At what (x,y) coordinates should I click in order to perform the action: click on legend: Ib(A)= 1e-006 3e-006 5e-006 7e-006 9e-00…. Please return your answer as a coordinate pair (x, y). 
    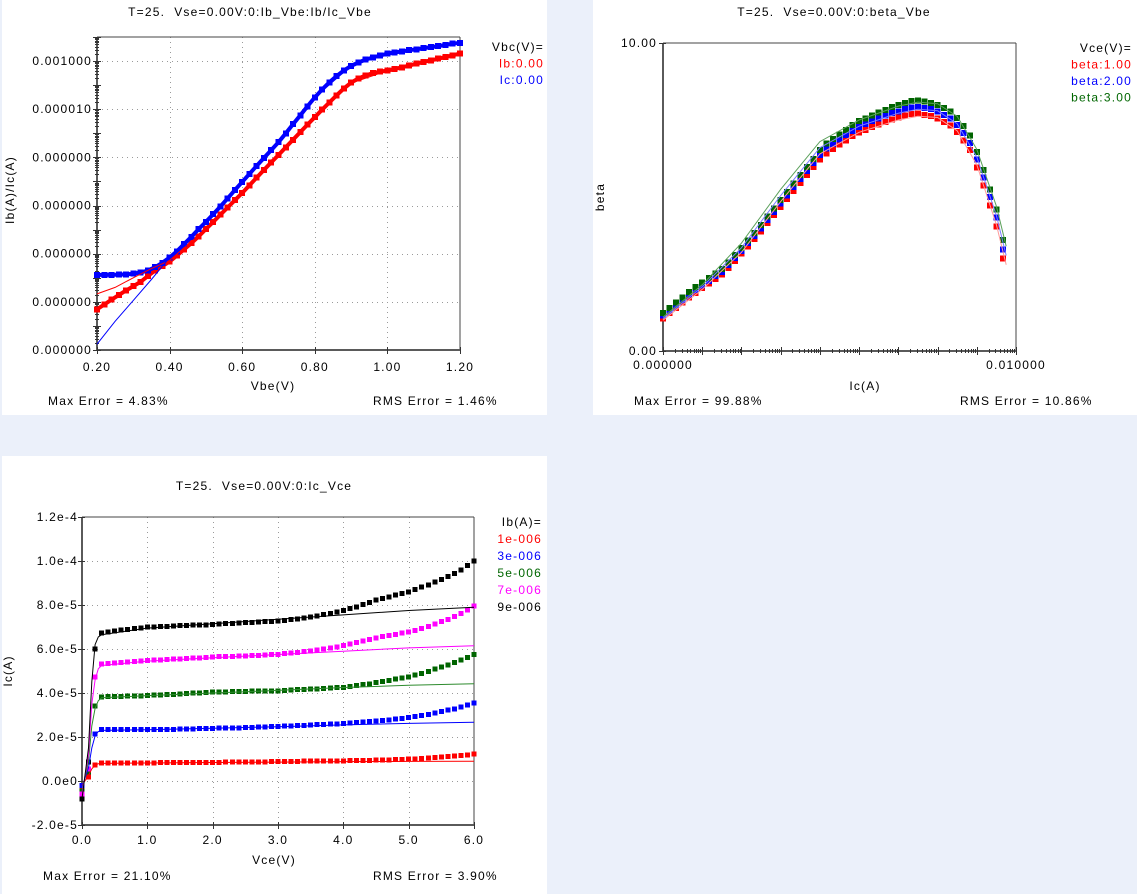
    Looking at the image, I should click on (519, 564).